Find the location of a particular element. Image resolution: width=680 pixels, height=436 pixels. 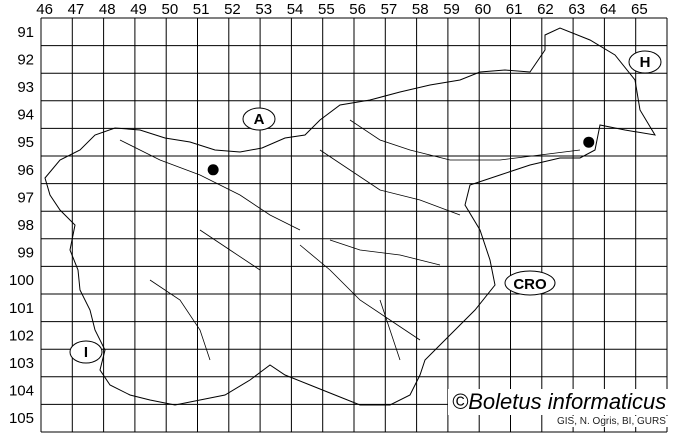

column-label: 62 is located at coordinates (545, 9).